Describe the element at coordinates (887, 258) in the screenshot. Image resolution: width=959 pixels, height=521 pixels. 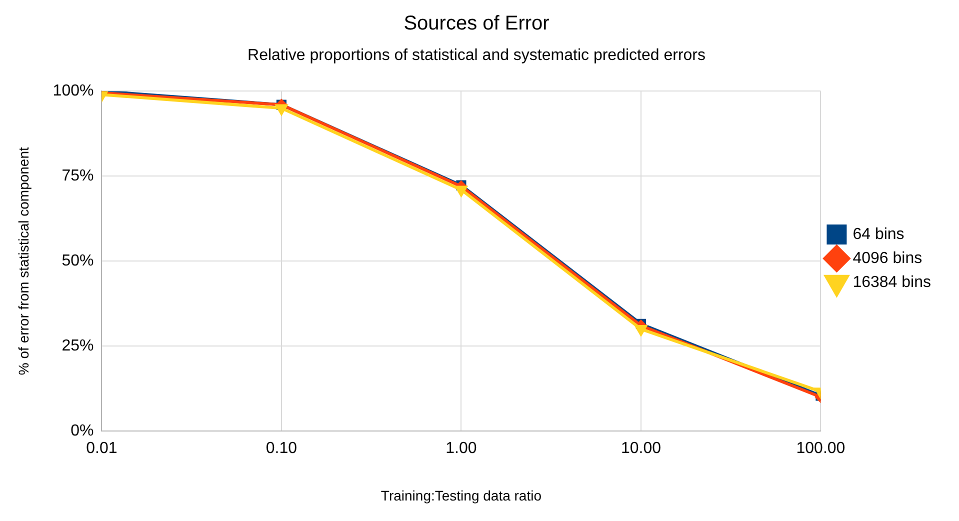
I see `legend-label: 4096 bins` at that location.